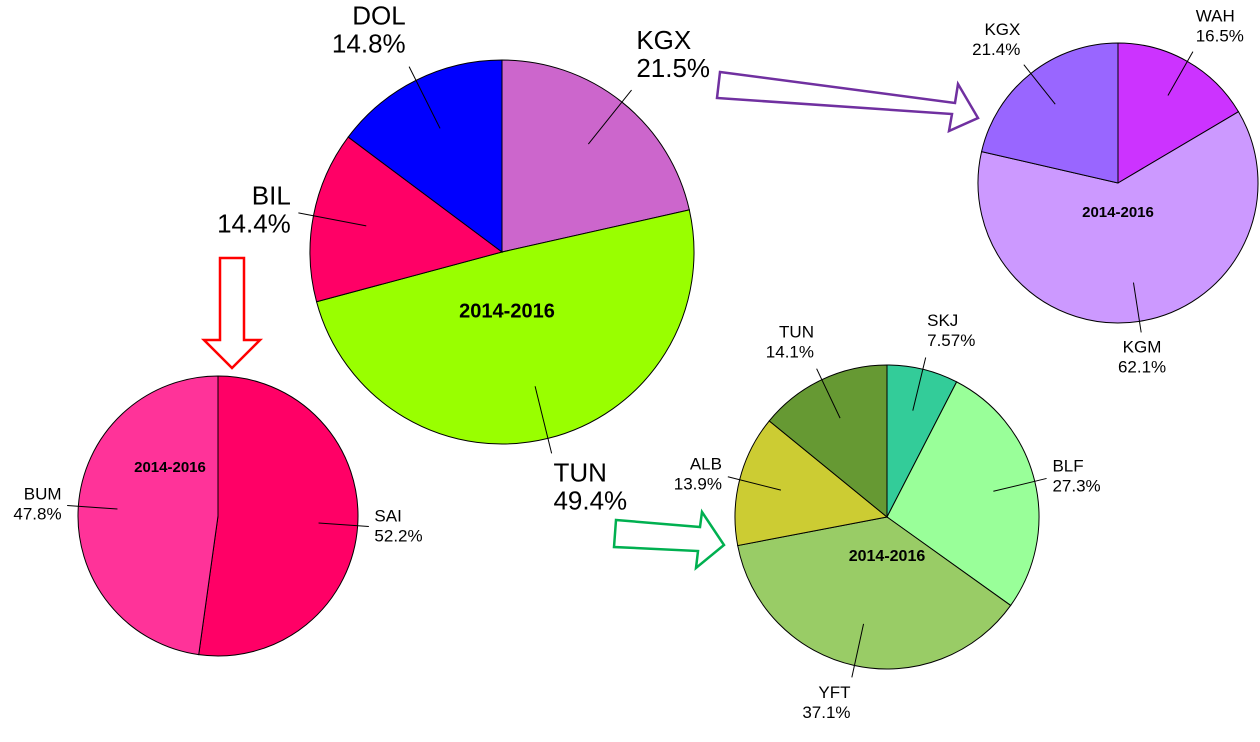  What do you see at coordinates (1067, 465) in the screenshot?
I see `slice-label: BLF` at bounding box center [1067, 465].